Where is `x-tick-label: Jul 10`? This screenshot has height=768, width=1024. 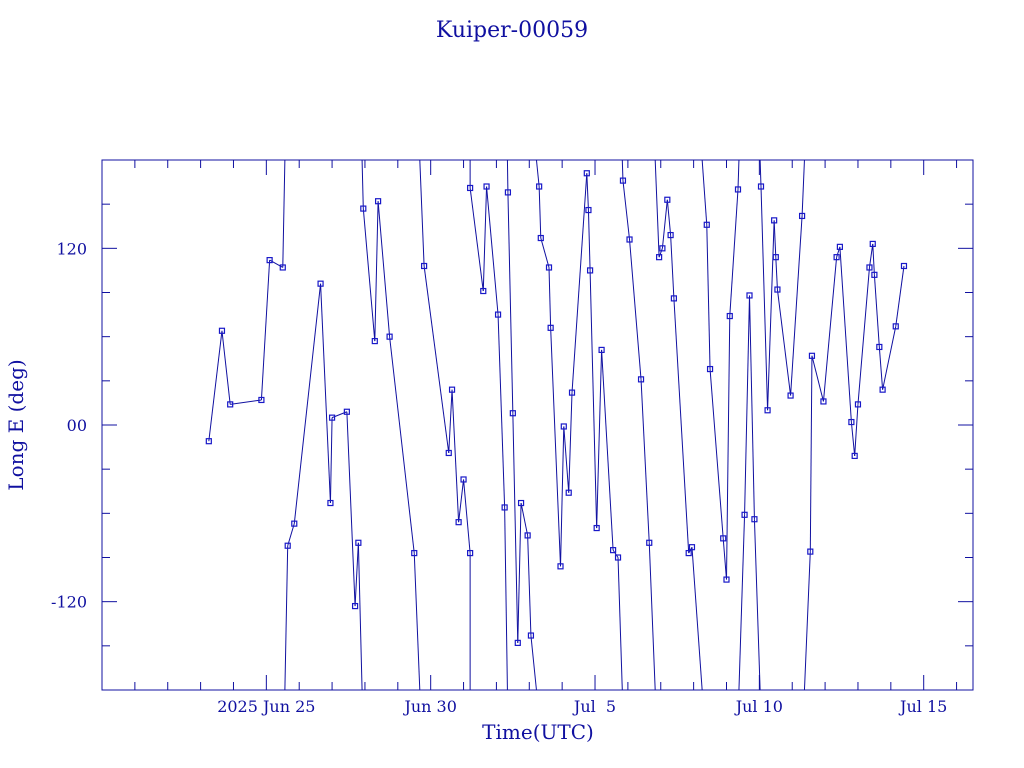 x-tick-label: Jul 10 is located at coordinates (758, 706).